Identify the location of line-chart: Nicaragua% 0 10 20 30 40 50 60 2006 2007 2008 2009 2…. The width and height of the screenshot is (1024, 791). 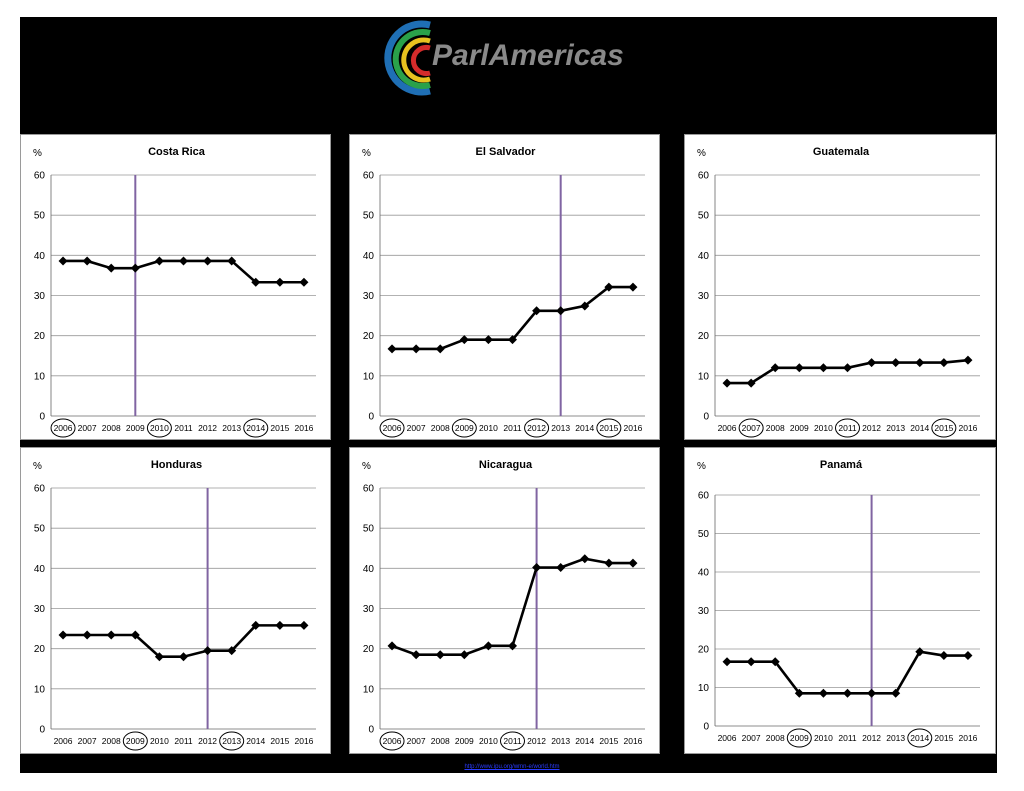
(503, 605).